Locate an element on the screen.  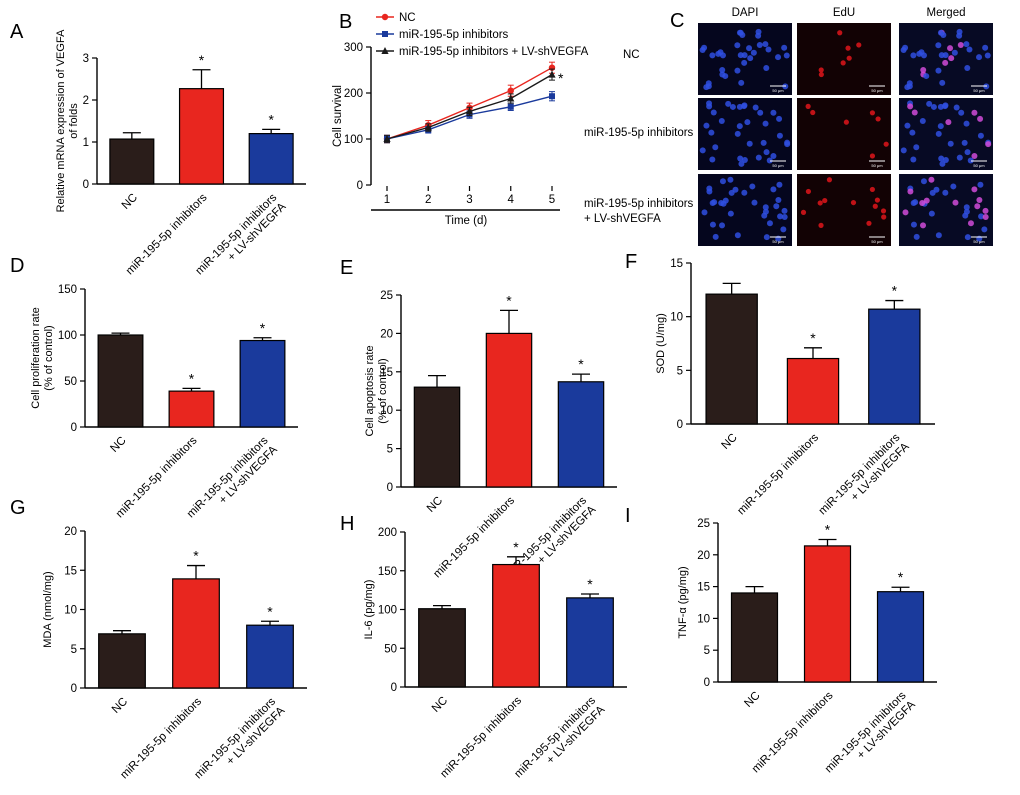
column-header: EdU is located at coordinates (844, 13).